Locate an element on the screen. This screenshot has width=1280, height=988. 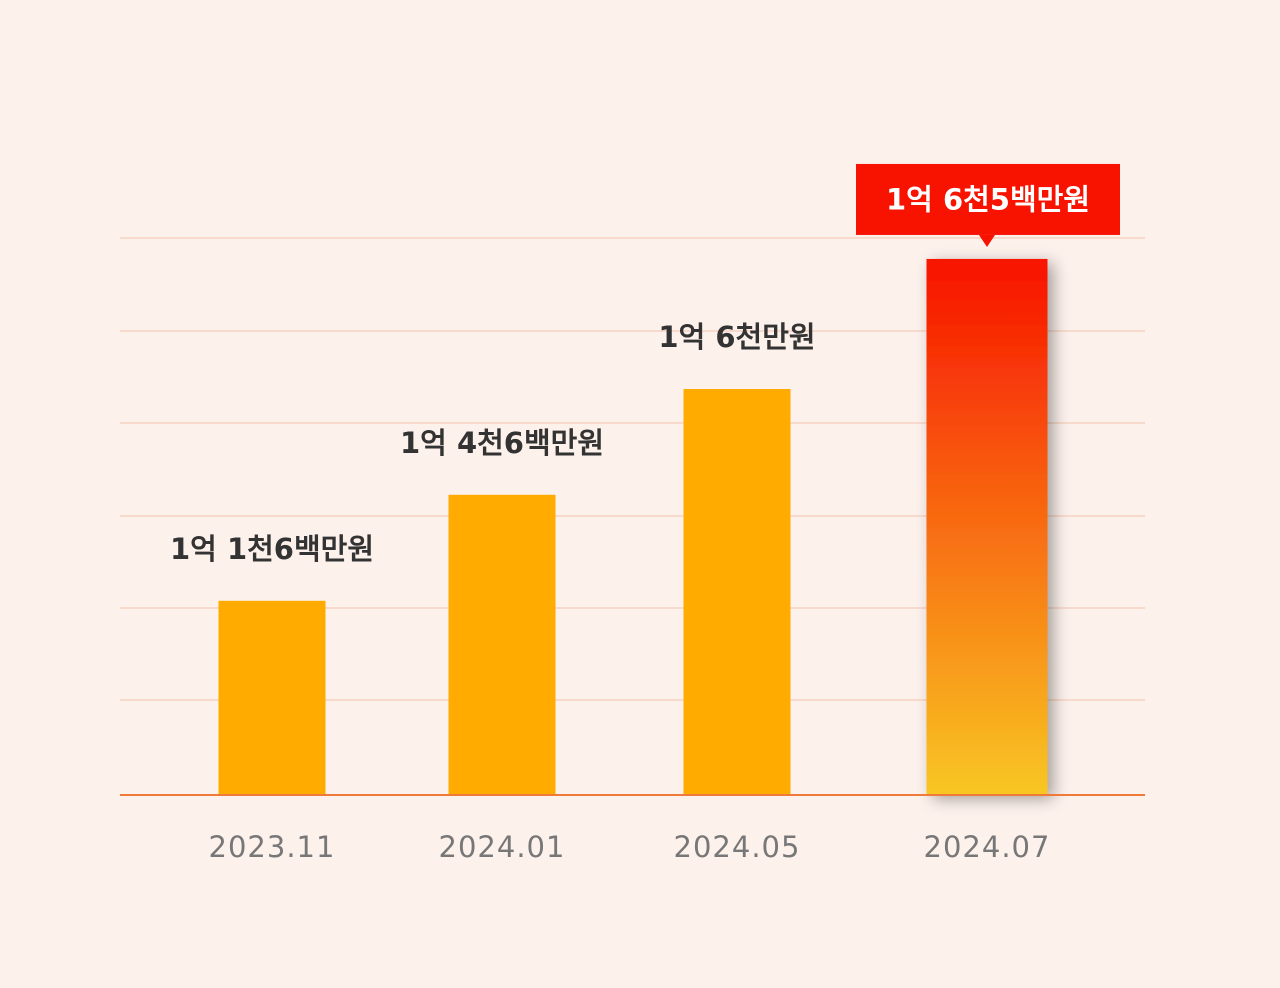
data-label-2024.07: 1억 6천5백만원 is located at coordinates (988, 199).